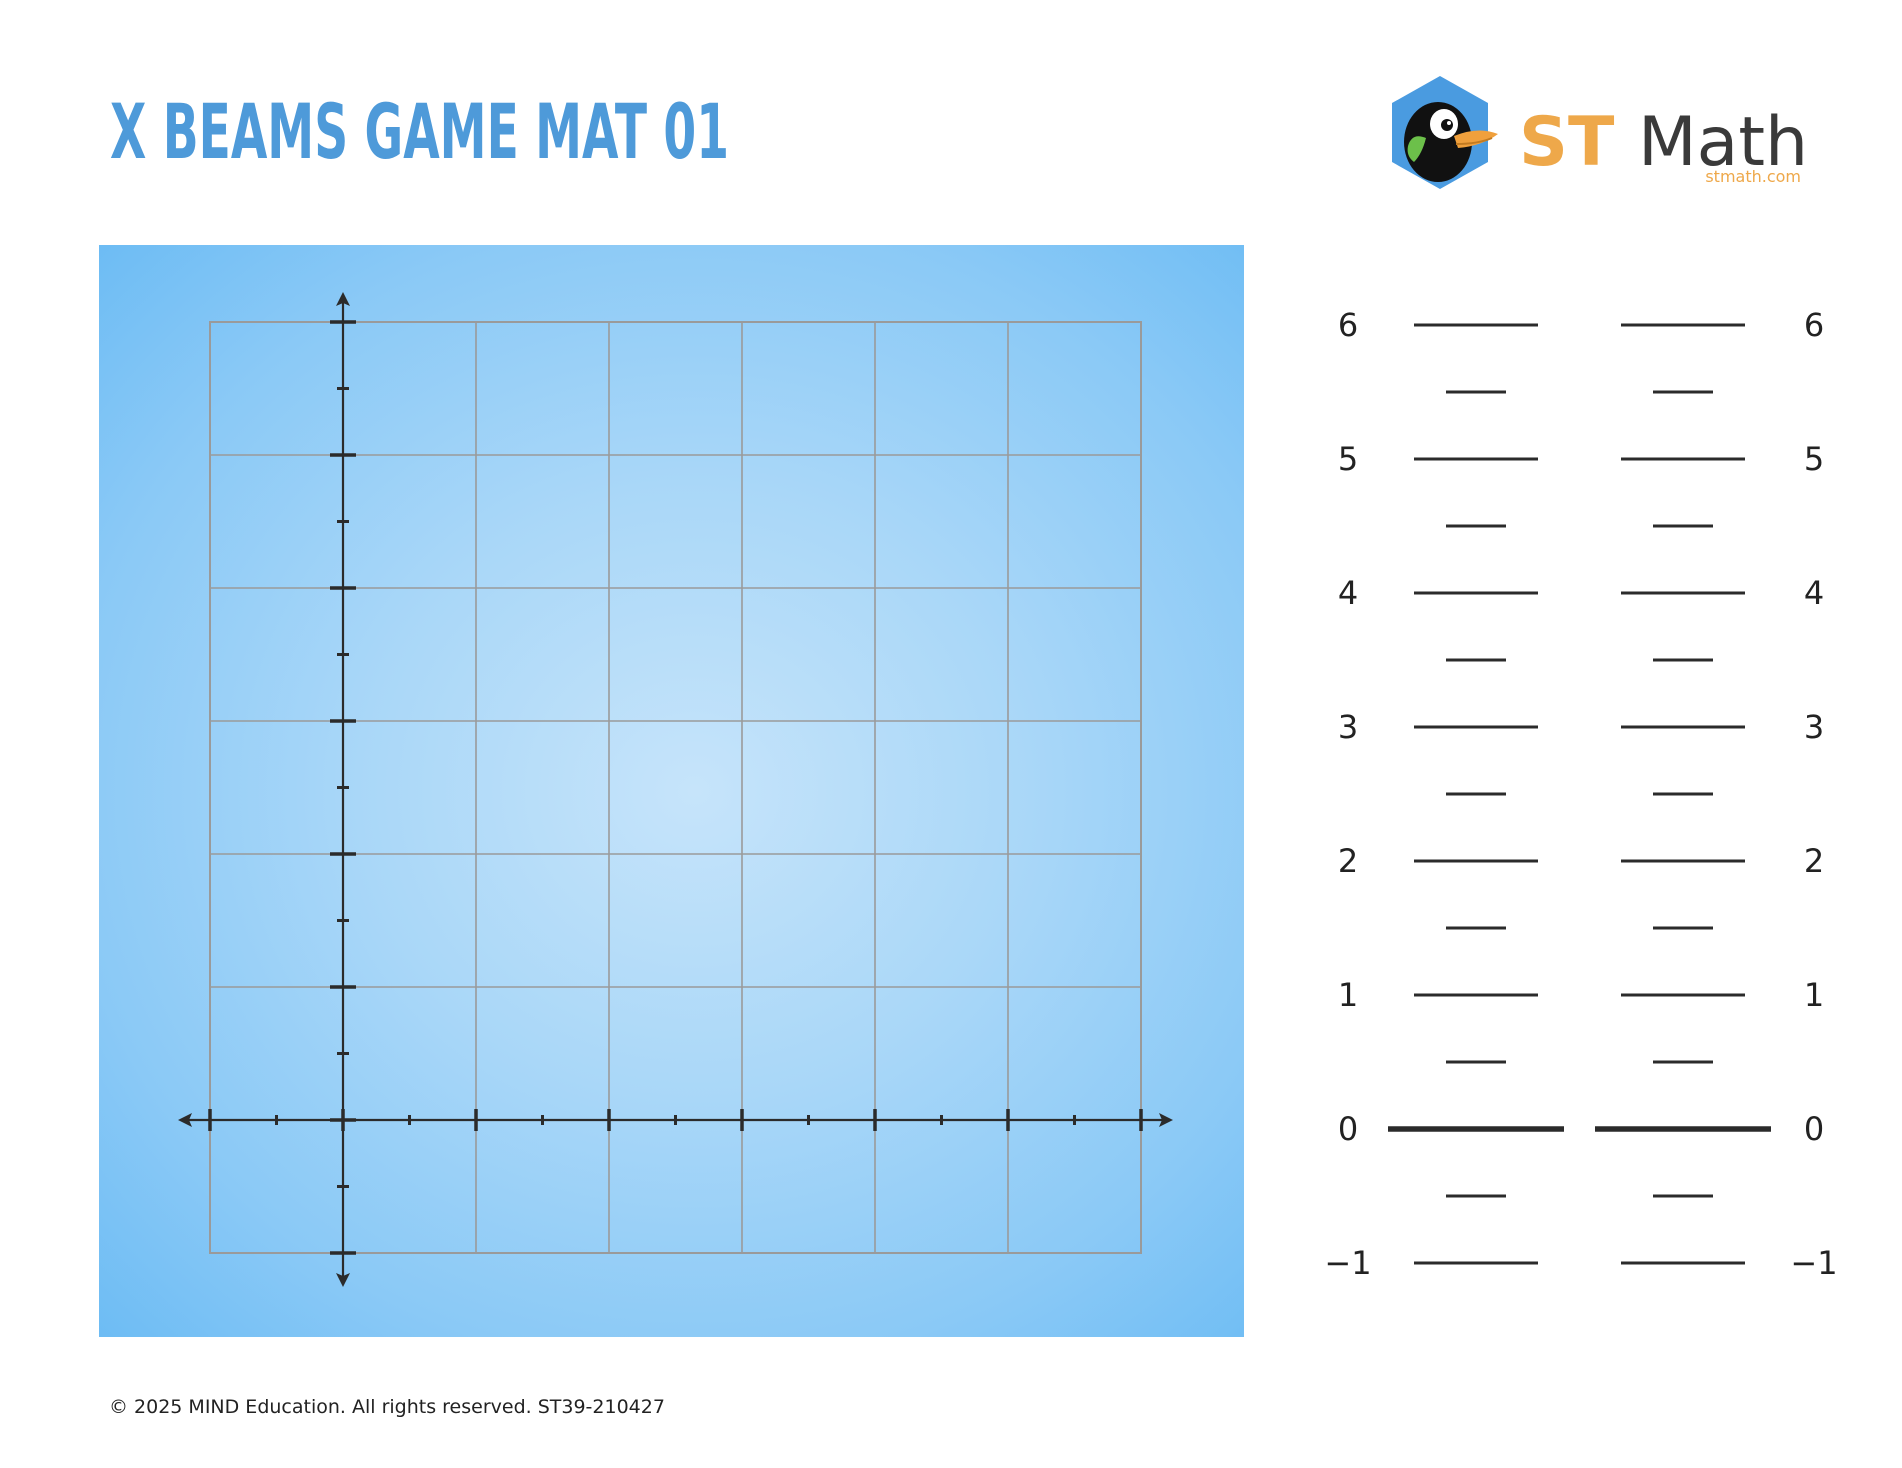 The height and width of the screenshot is (1468, 1902). I want to click on y-axis-up-arrow, so click(343, 299).